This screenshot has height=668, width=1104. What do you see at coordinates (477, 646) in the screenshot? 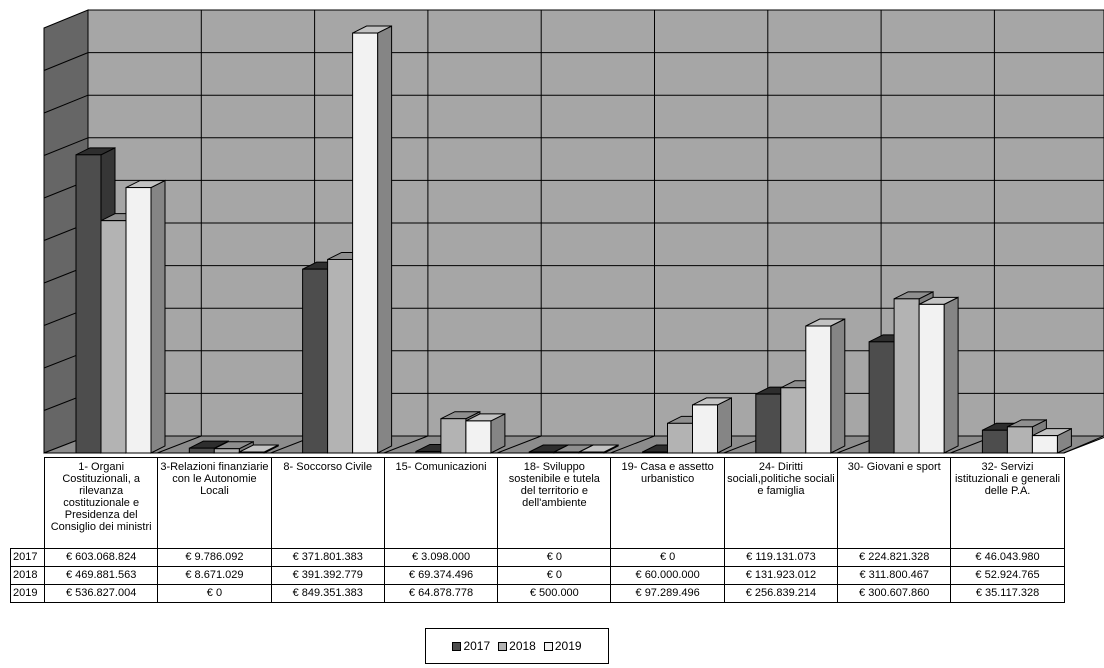
I see `legend-label: 2017` at bounding box center [477, 646].